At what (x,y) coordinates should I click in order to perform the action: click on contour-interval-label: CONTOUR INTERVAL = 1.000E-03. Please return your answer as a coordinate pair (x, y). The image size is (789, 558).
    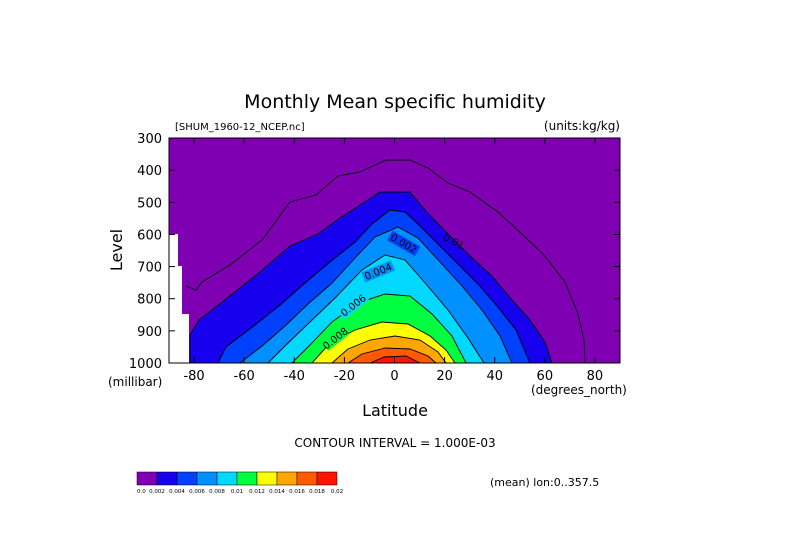
    Looking at the image, I should click on (394, 443).